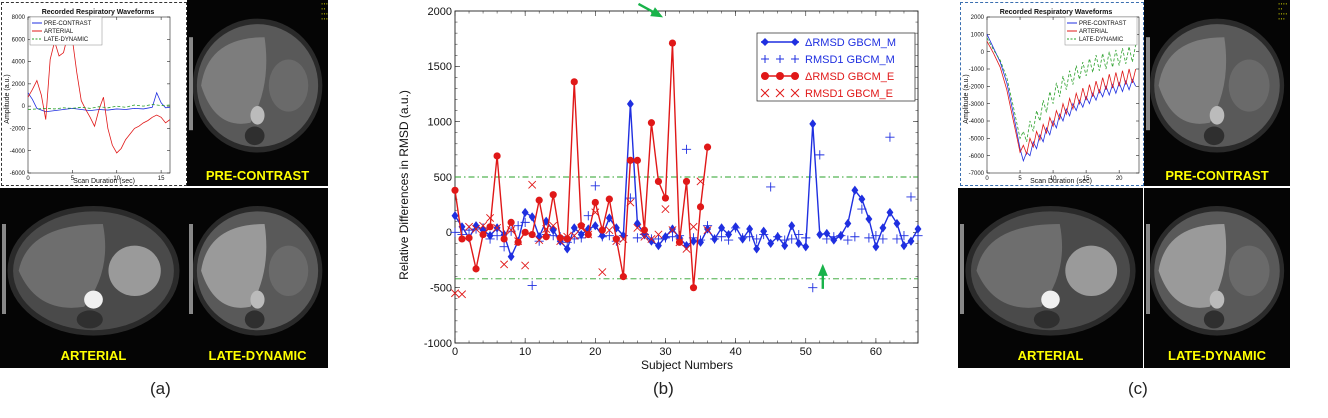 The height and width of the screenshot is (418, 1328). Describe the element at coordinates (438, 344) in the screenshot. I see `y-tick-label: -1000` at that location.